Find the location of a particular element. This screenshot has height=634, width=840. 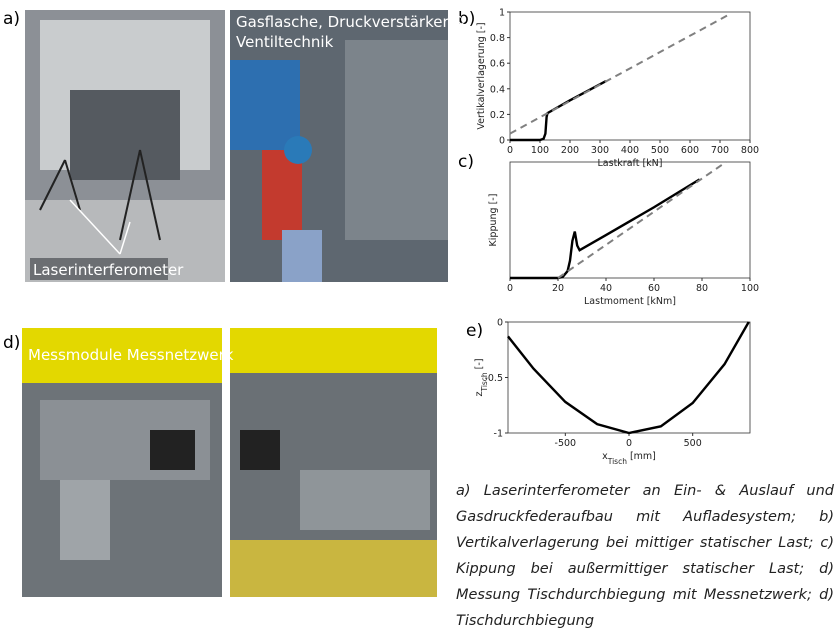

panel-label: a) is located at coordinates (11, 19).